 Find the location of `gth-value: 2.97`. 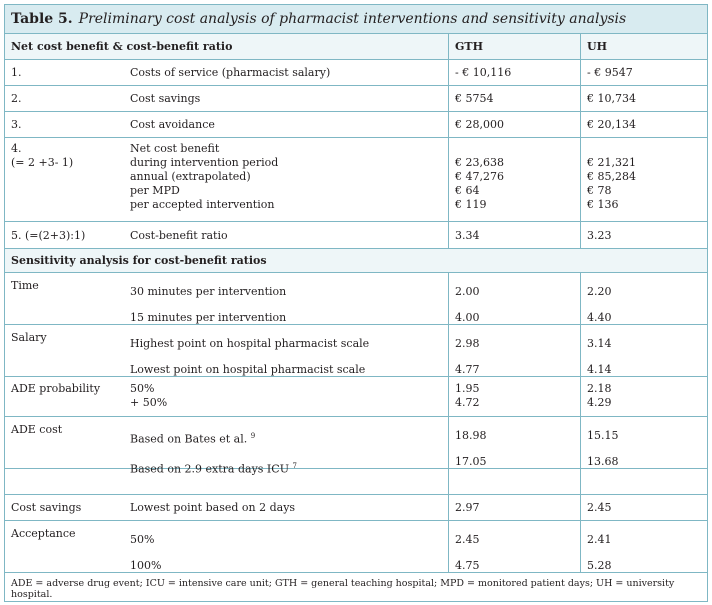

gth-value: 2.97 is located at coordinates (515, 507).